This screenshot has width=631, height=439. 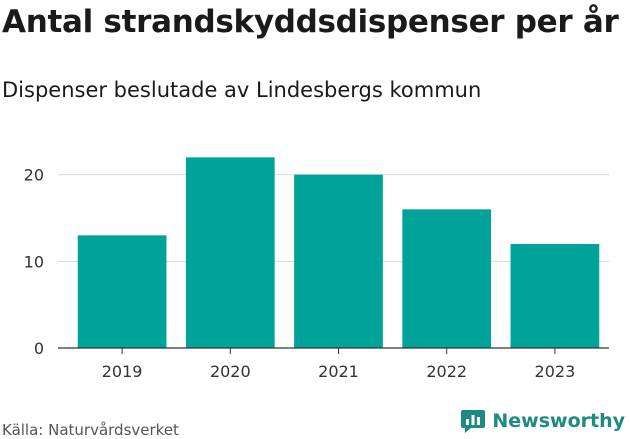 What do you see at coordinates (555, 296) in the screenshot?
I see `bar-2023` at bounding box center [555, 296].